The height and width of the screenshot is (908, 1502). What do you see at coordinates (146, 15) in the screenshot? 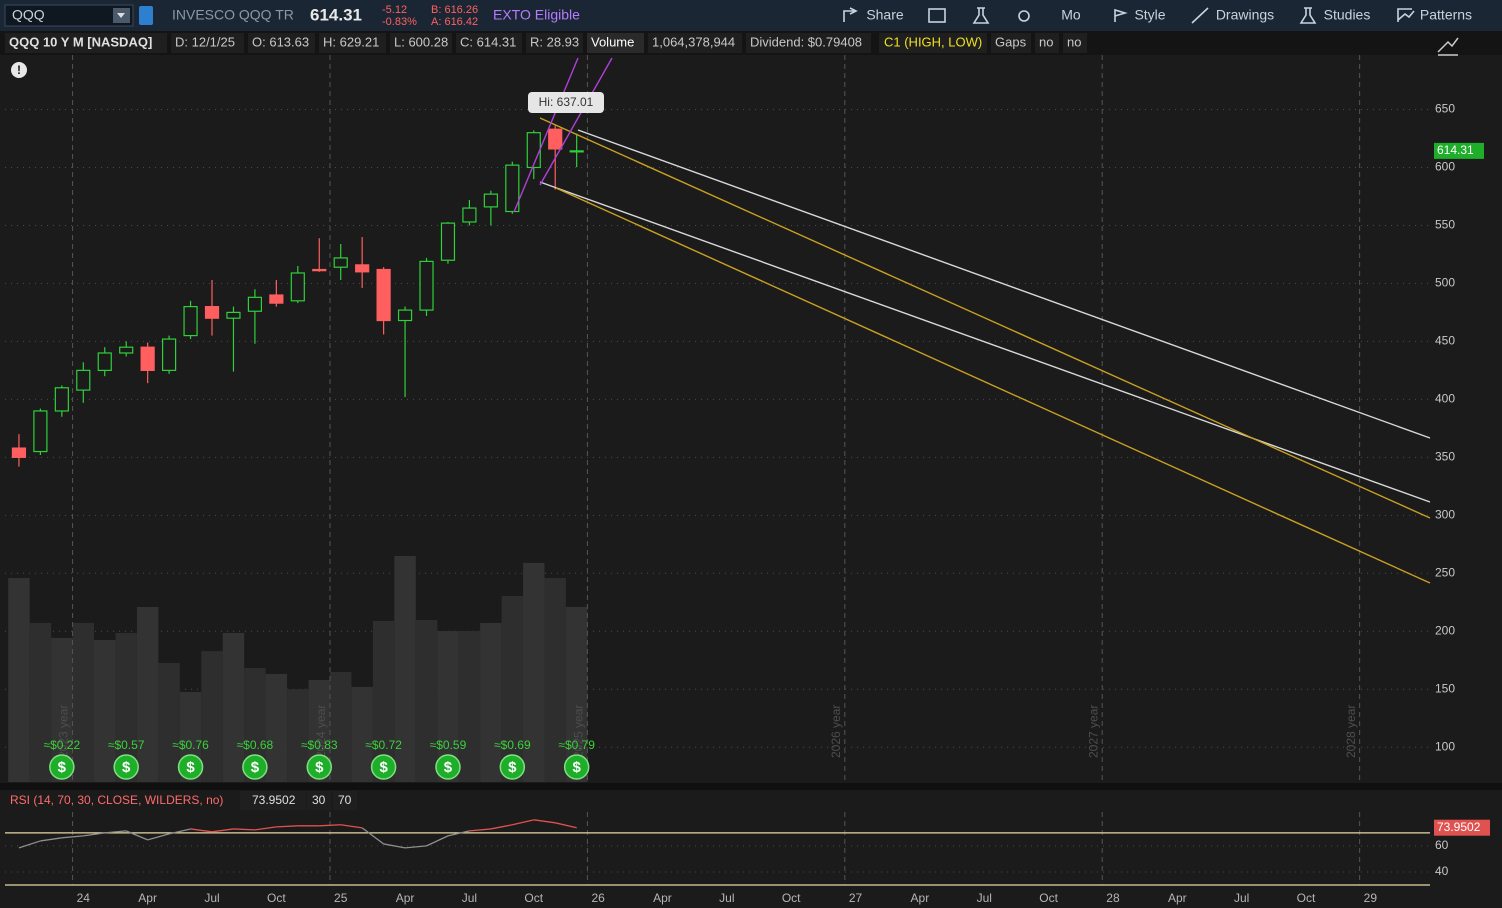
I see `link-icon` at bounding box center [146, 15].